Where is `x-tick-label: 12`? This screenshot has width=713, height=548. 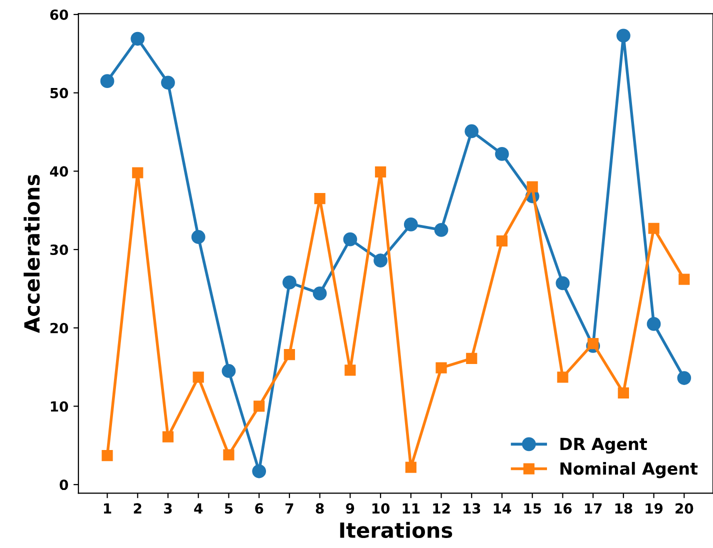
x-tick-label: 12 is located at coordinates (441, 508).